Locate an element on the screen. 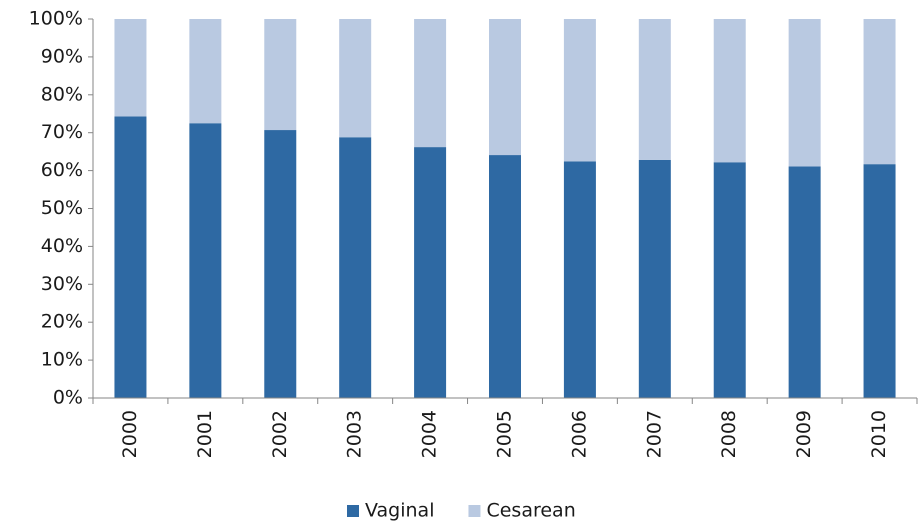 Image resolution: width=923 pixels, height=527 pixels. y-tick-label: 50% is located at coordinates (62, 208).